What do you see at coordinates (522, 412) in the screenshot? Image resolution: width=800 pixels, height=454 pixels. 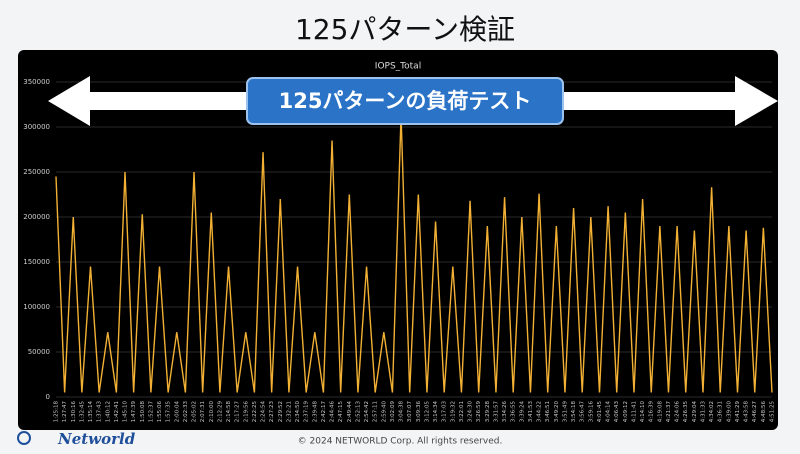 I see `x-tick-label: 3:39:24` at bounding box center [522, 412].